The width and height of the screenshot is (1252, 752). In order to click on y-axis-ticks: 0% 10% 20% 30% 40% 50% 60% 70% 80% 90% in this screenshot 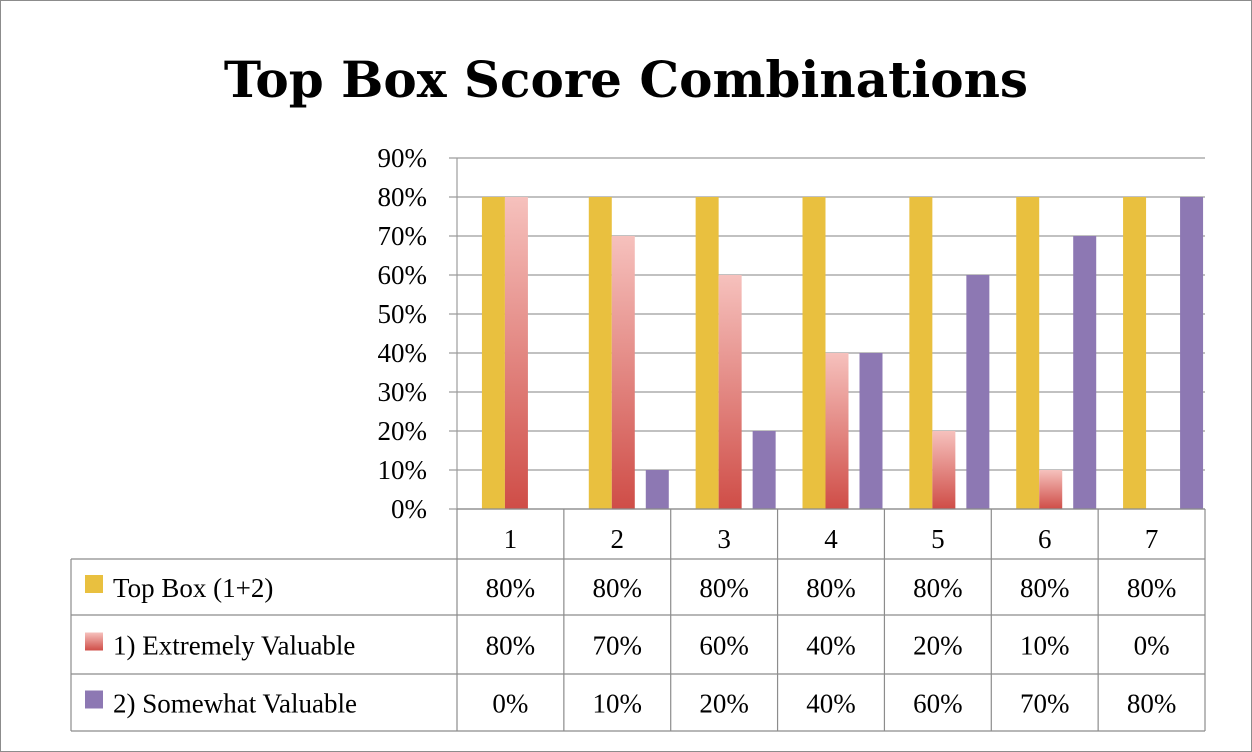, I will do `click(403, 333)`.